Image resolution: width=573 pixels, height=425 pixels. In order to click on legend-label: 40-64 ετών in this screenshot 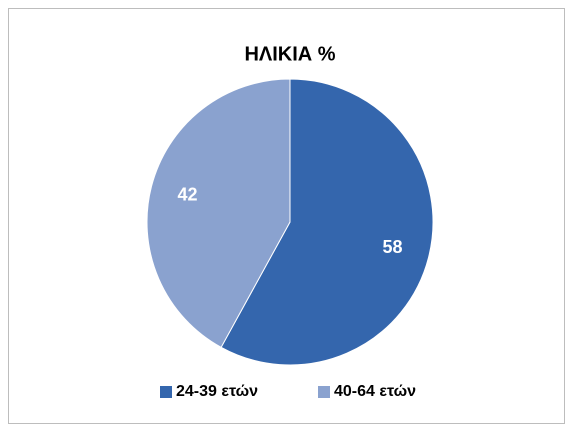, I will do `click(375, 391)`.